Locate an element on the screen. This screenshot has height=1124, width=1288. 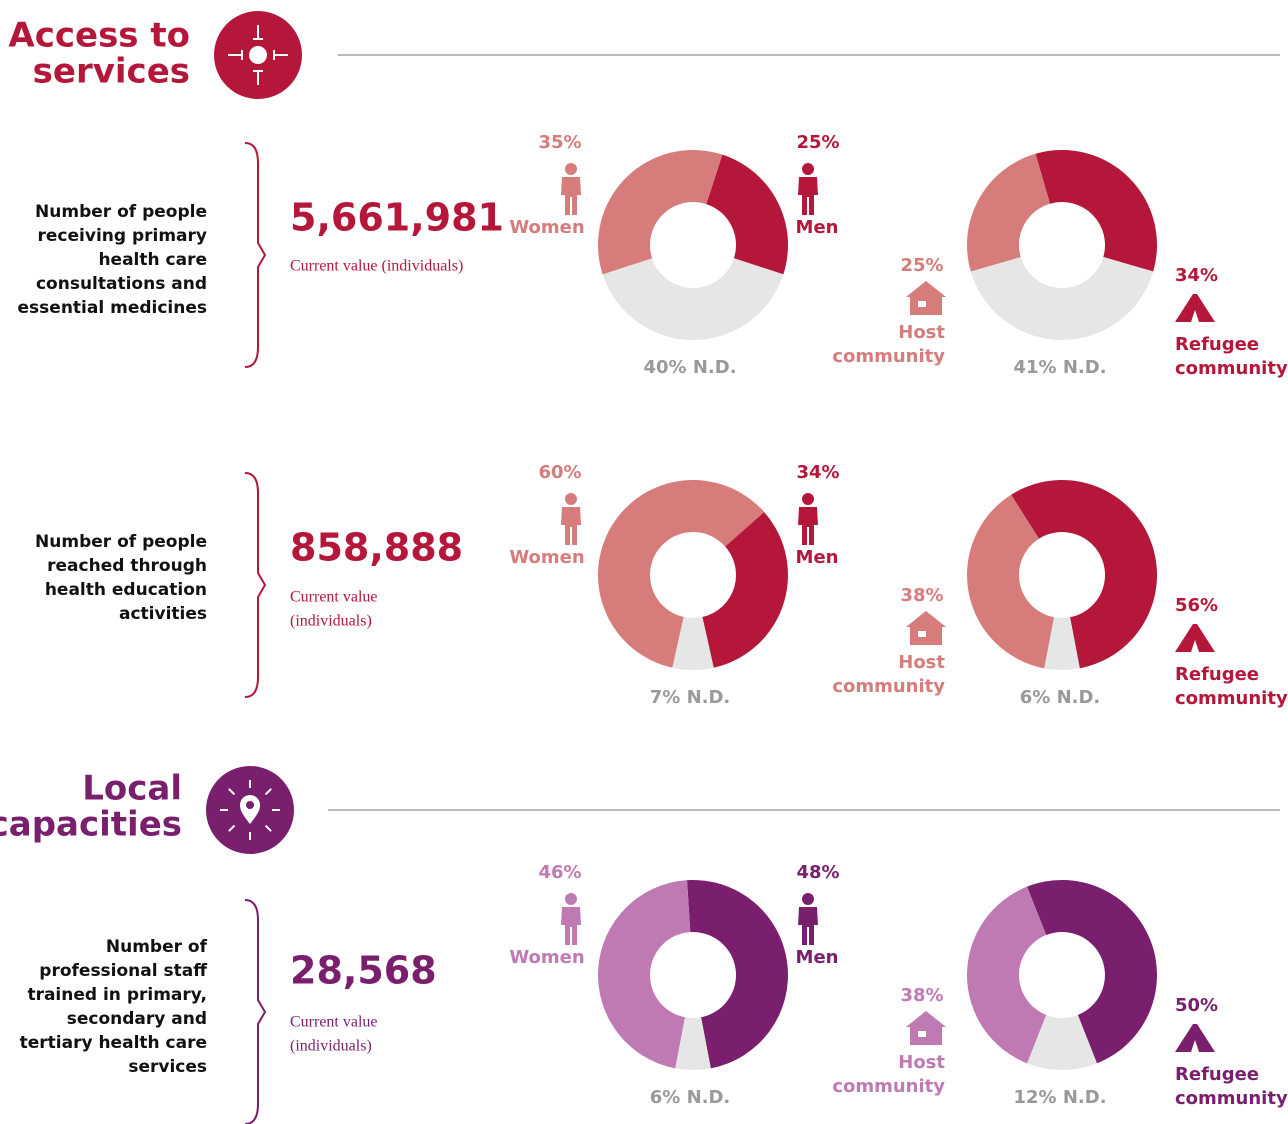
indicator-label: professional staff is located at coordinates (123, 971).